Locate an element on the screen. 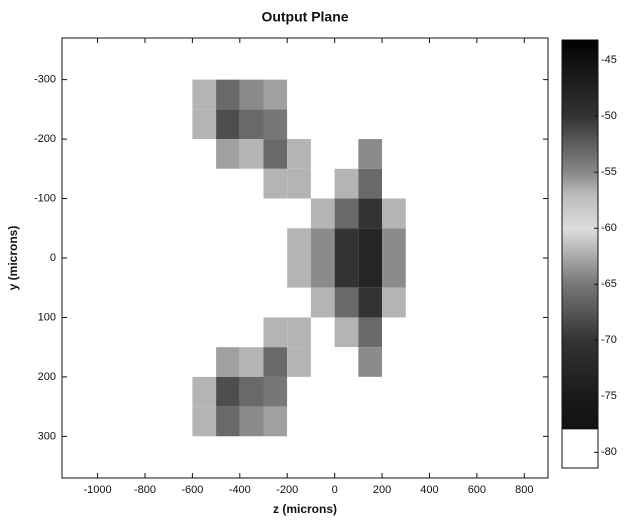  x-tick-label: -200 is located at coordinates (287, 490).